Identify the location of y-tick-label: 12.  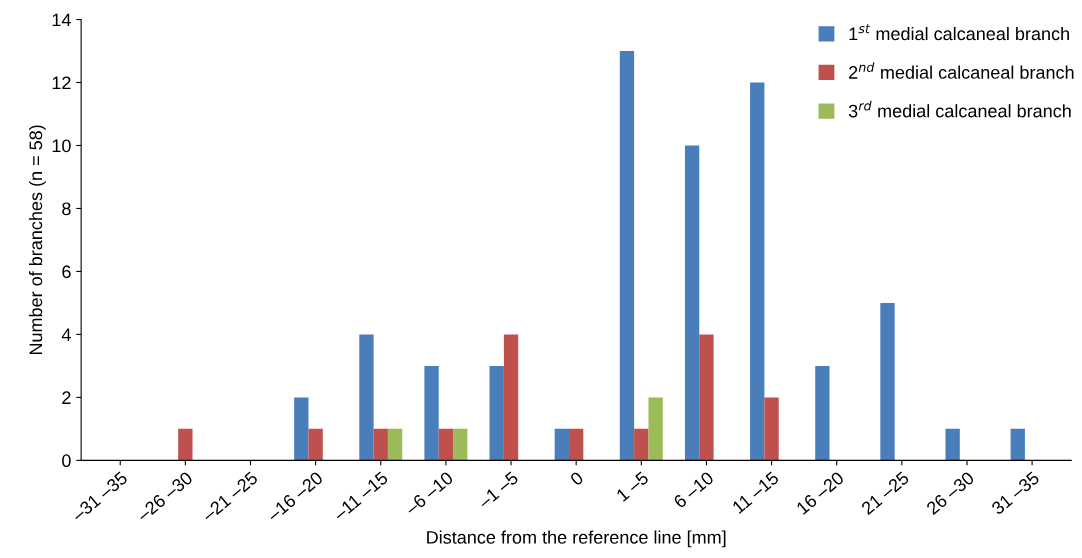
(61, 83).